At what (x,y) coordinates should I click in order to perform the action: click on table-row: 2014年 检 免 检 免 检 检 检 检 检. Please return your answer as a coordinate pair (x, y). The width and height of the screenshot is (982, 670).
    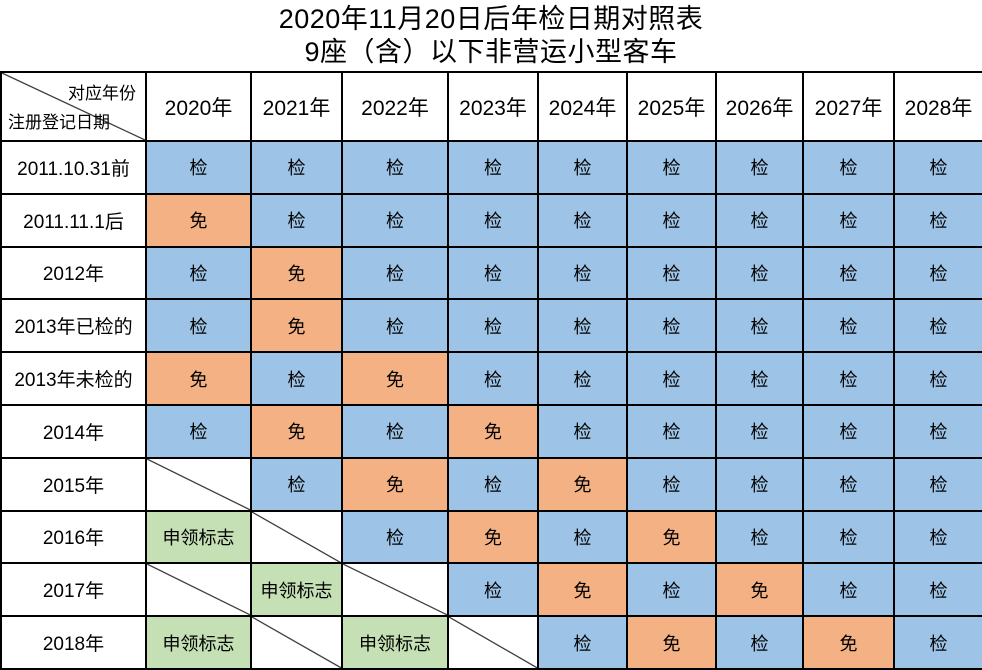
    Looking at the image, I should click on (491, 431).